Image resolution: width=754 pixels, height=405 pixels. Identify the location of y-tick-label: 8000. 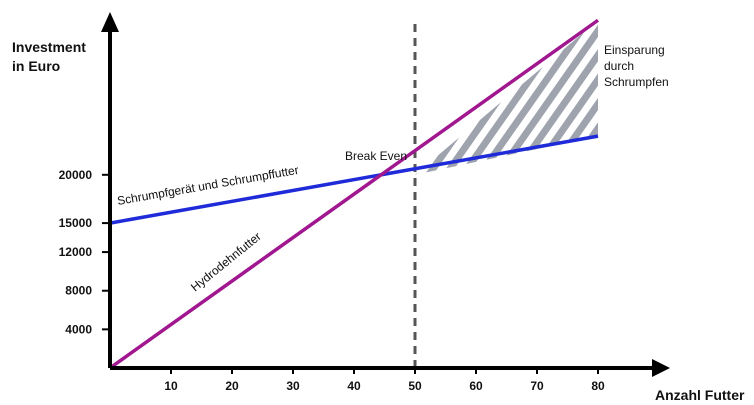
(78, 291).